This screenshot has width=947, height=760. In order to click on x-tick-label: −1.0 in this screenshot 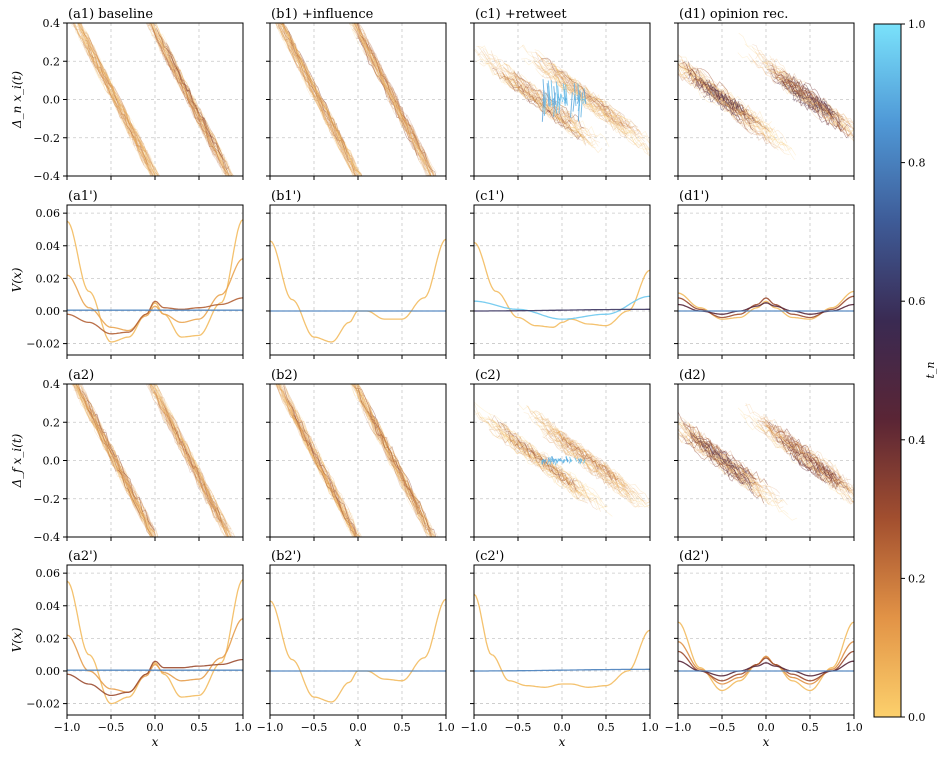, I will do `click(474, 727)`.